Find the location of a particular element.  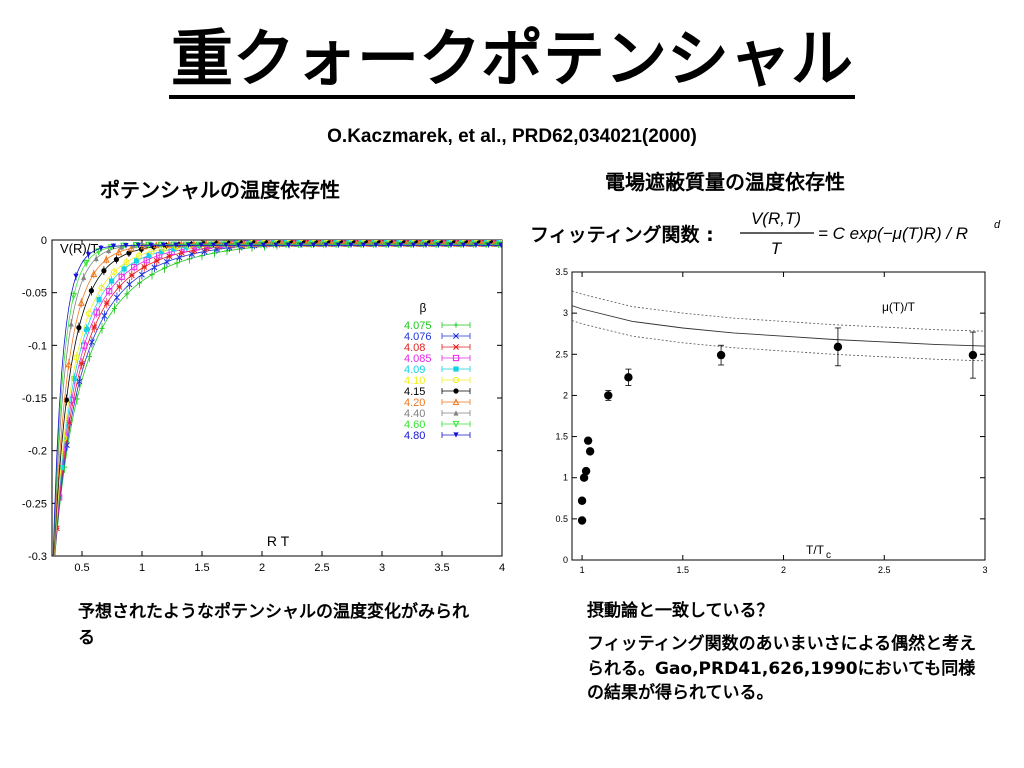

page-title-text: 重クォークポテンシャル is located at coordinates (511, 60).